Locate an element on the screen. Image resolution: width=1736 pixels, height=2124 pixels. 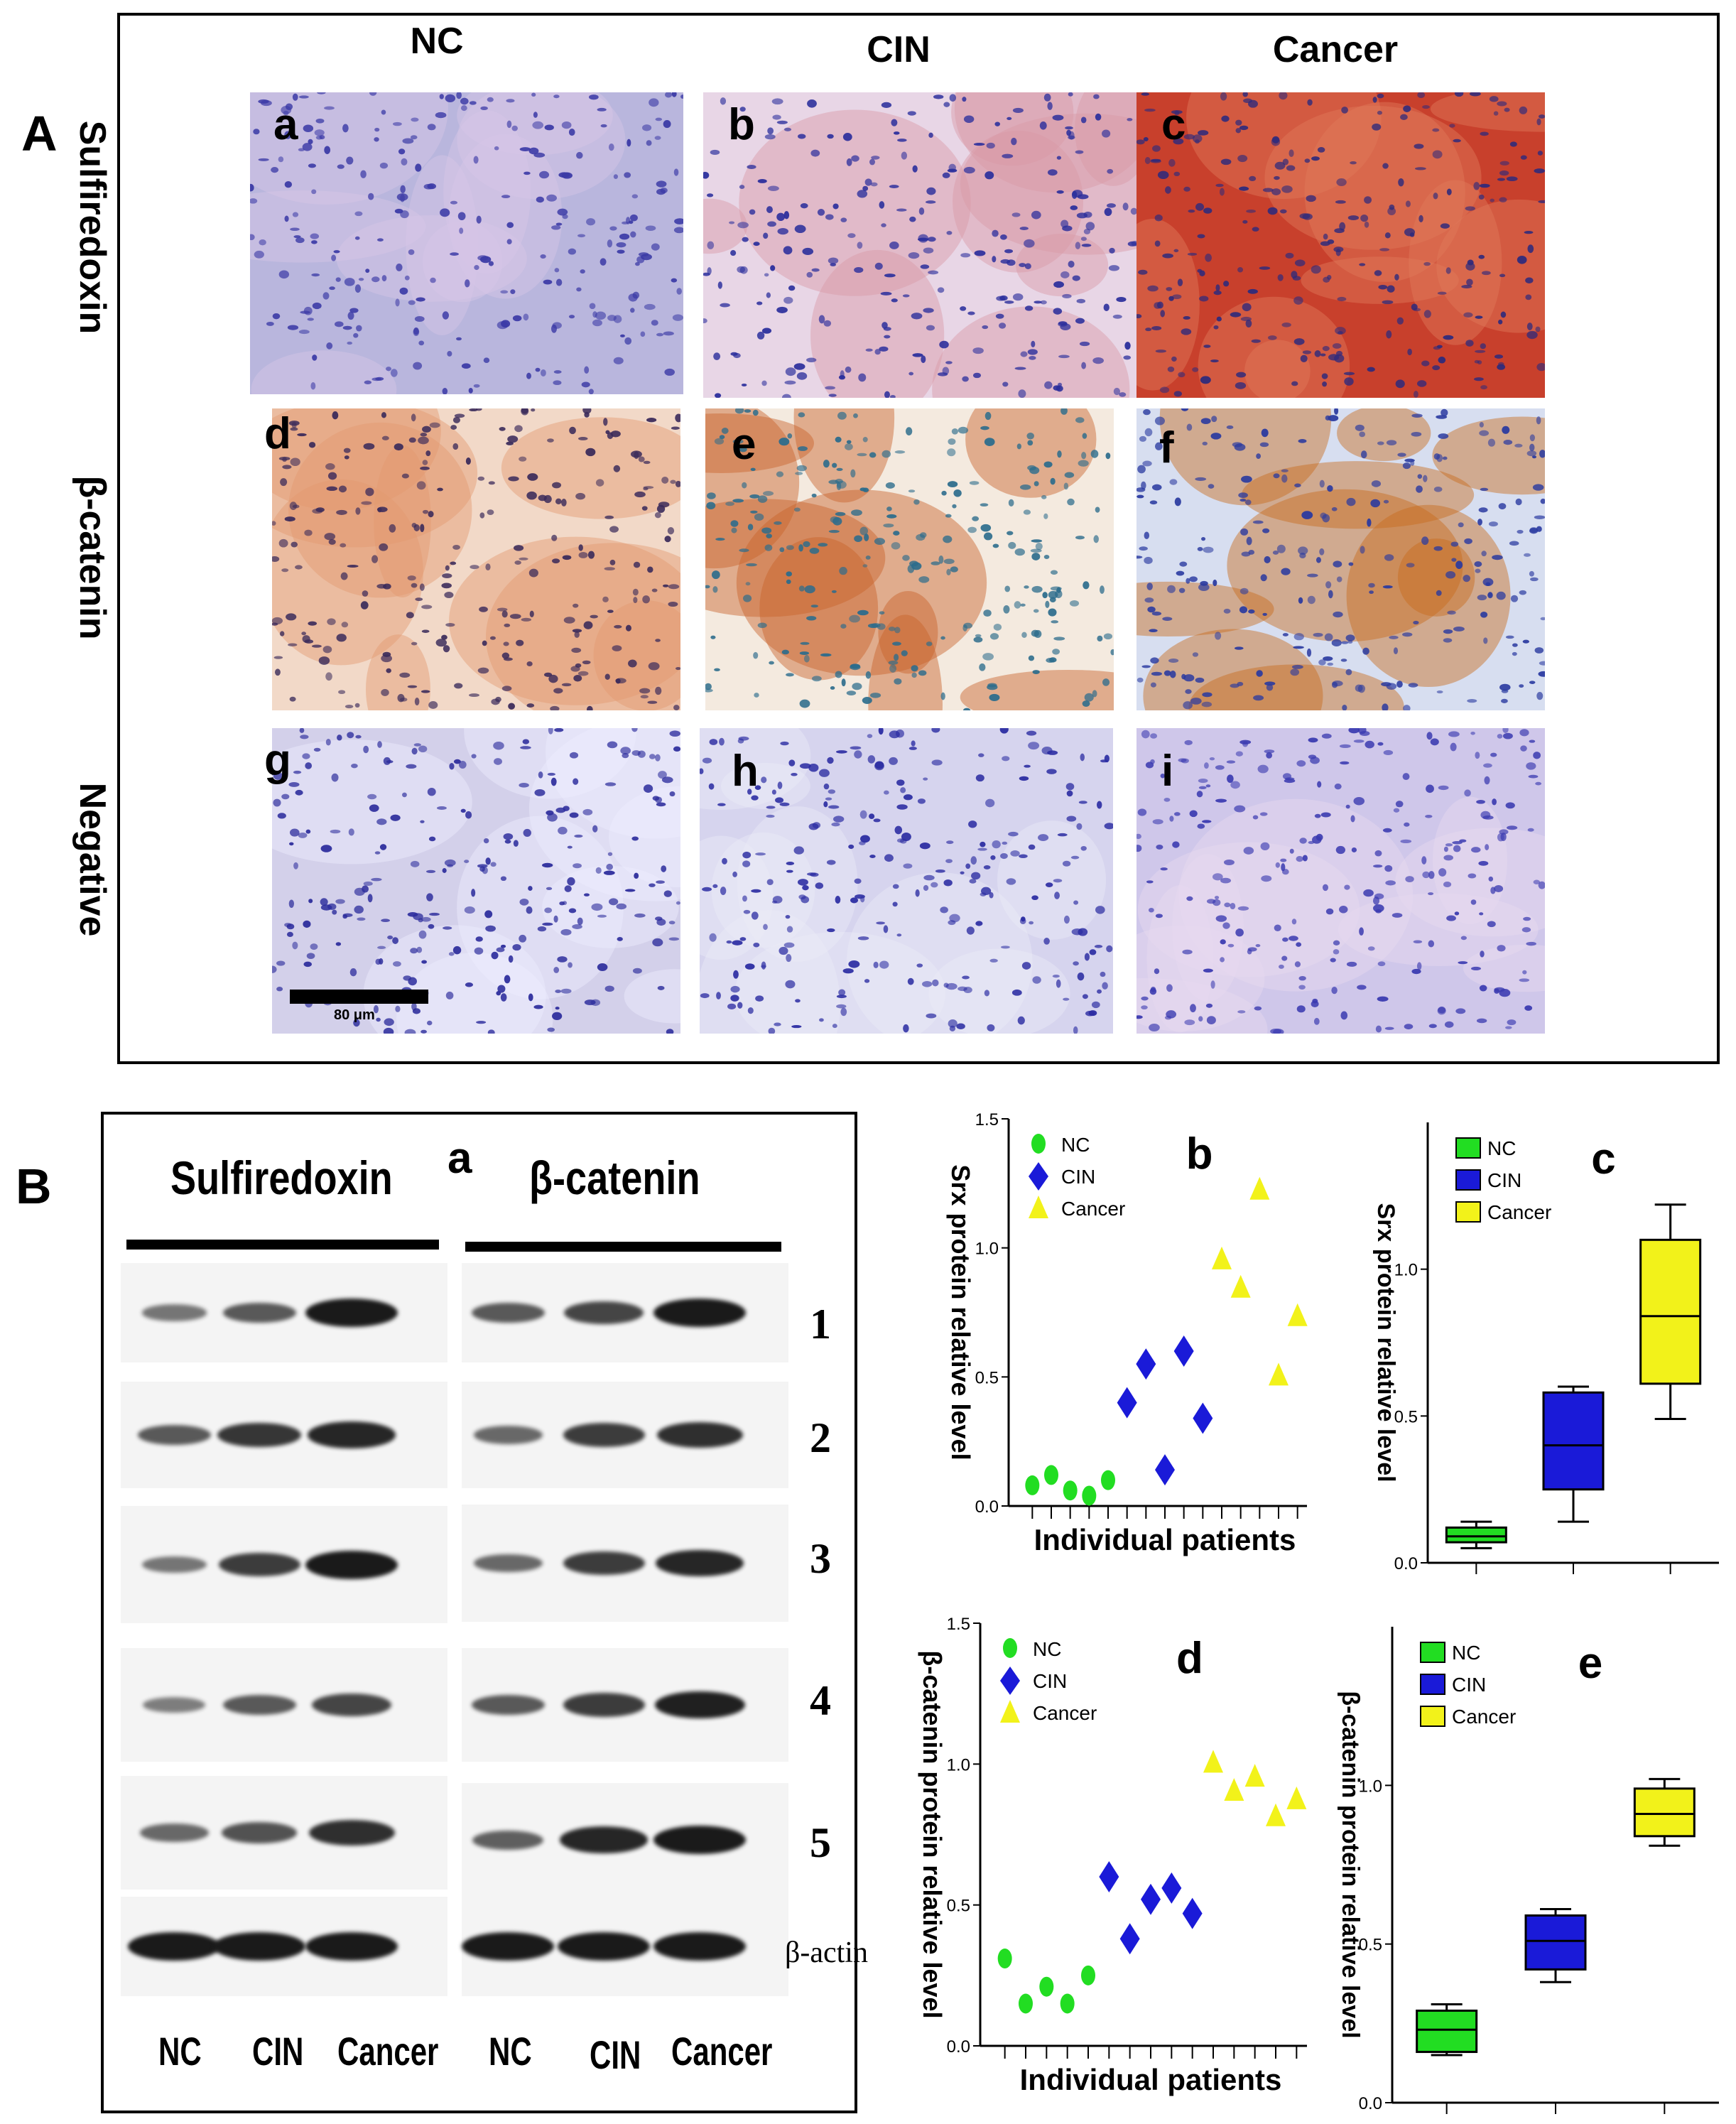
sublabel-d: d is located at coordinates (277, 433).